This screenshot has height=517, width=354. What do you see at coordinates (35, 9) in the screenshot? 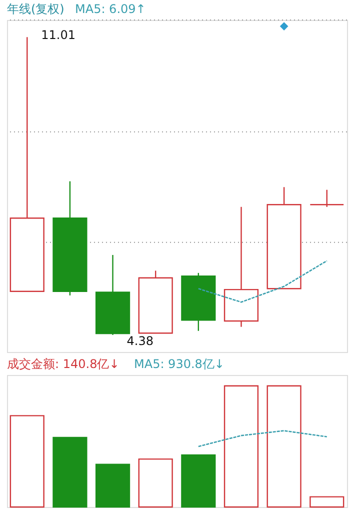
I see `chart-title: 年线(复权)` at bounding box center [35, 9].